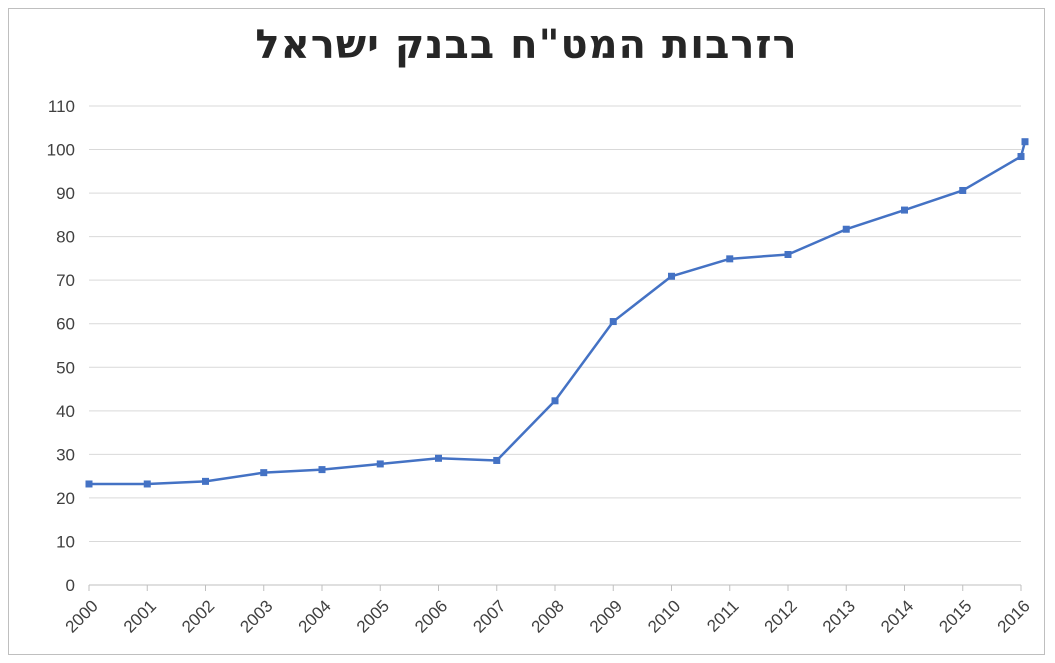 This screenshot has height=663, width=1055. What do you see at coordinates (65, 324) in the screenshot?
I see `y-tick-label: 60` at bounding box center [65, 324].